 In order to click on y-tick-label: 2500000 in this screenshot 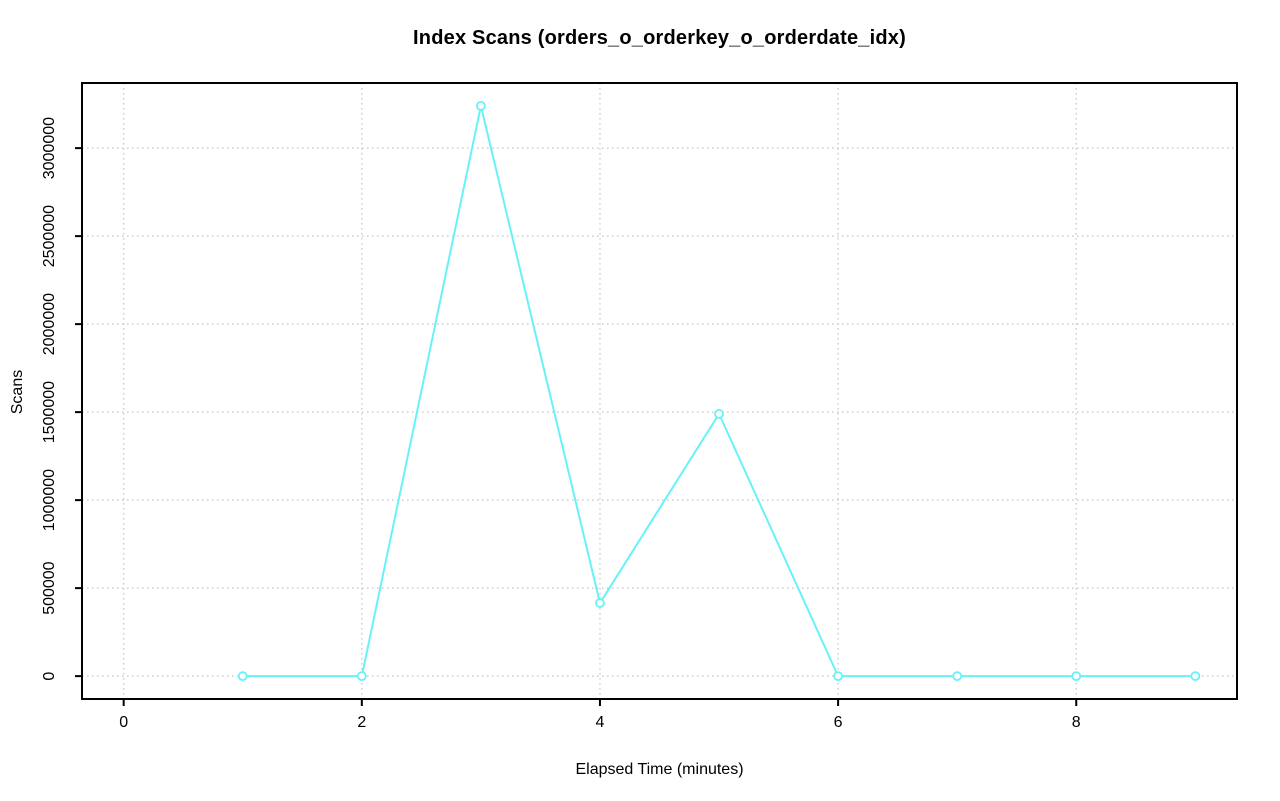, I will do `click(49, 236)`.